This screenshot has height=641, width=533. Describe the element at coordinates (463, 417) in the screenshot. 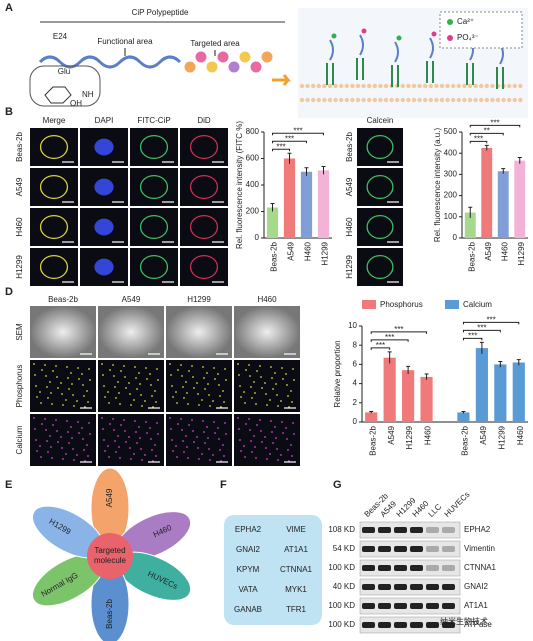

I see `bar` at that location.